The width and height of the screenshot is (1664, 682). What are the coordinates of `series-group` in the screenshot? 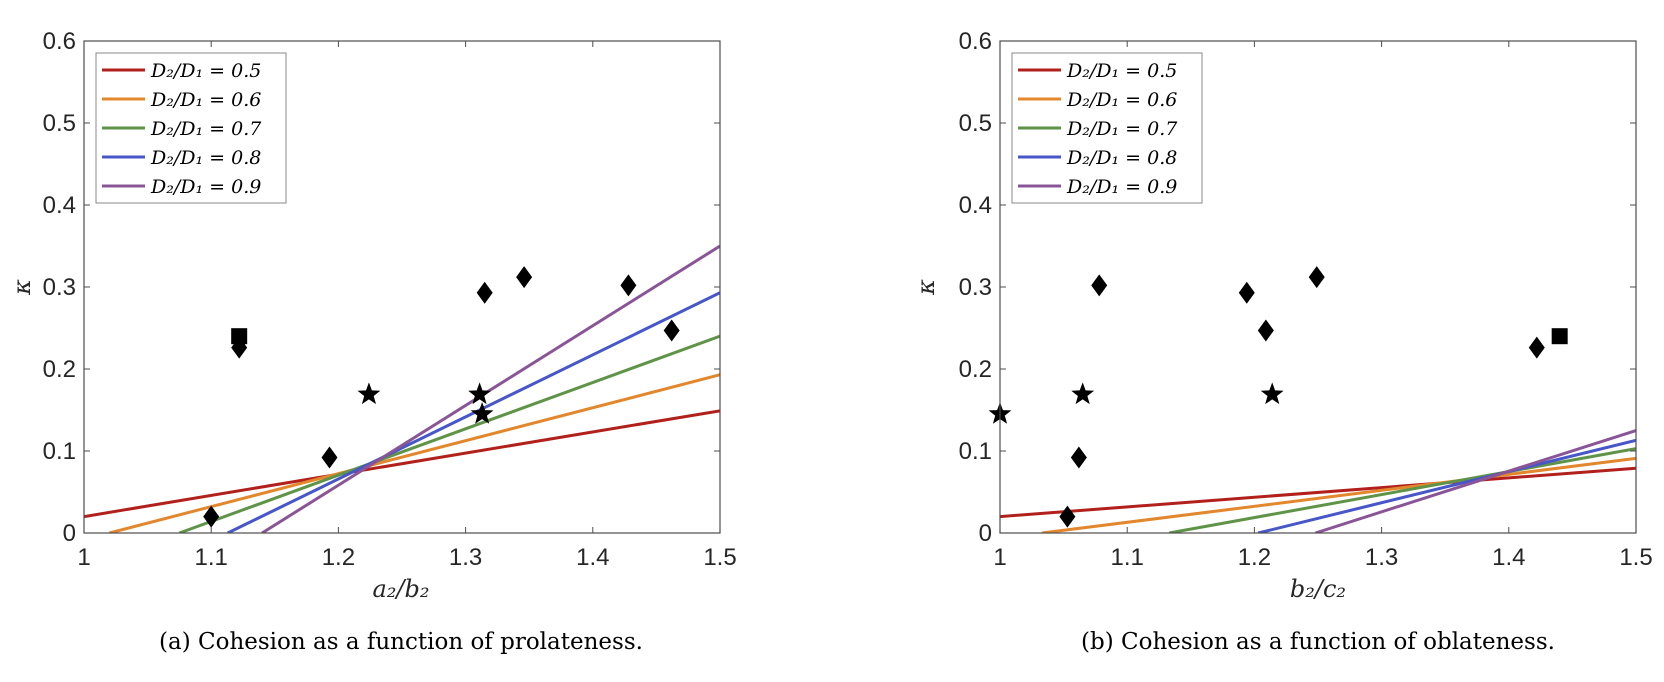 It's located at (1318, 481).